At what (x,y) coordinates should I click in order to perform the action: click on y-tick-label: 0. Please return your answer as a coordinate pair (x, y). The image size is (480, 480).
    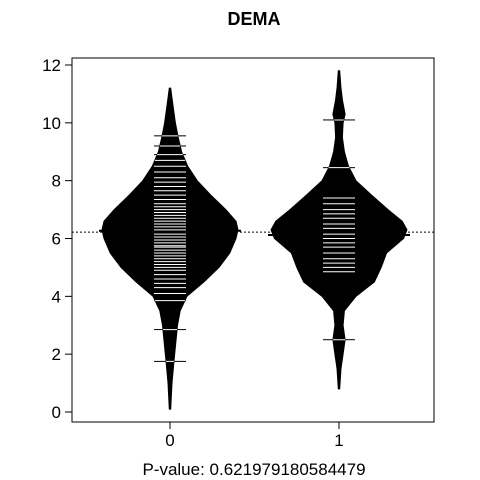
    Looking at the image, I should click on (56, 412).